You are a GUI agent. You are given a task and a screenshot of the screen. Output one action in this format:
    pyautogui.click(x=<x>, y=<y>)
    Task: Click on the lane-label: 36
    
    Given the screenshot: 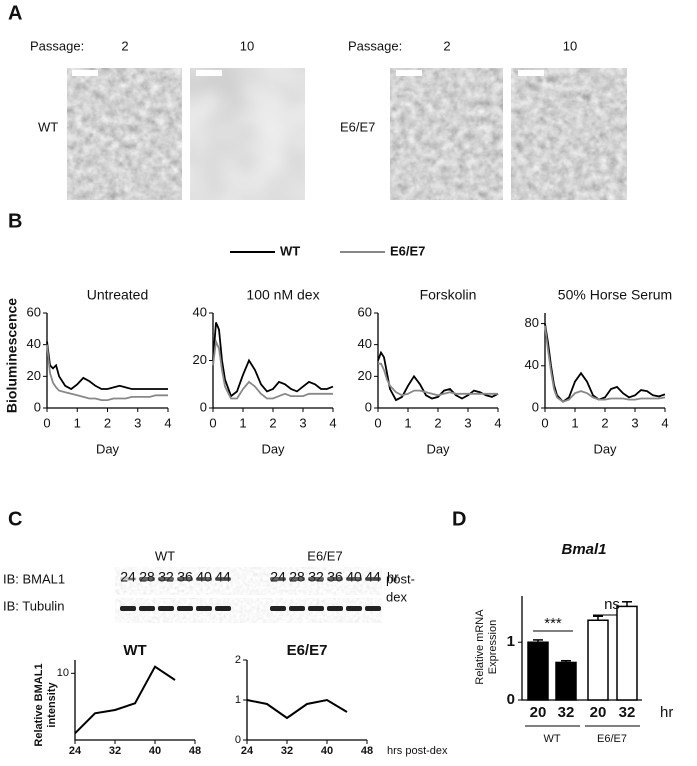 What is the action you would take?
    pyautogui.click(x=335, y=577)
    